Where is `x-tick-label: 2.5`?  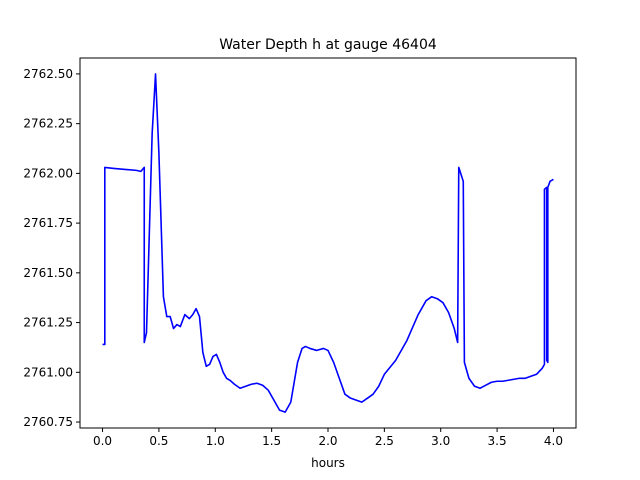 x-tick-label: 2.5 is located at coordinates (384, 441).